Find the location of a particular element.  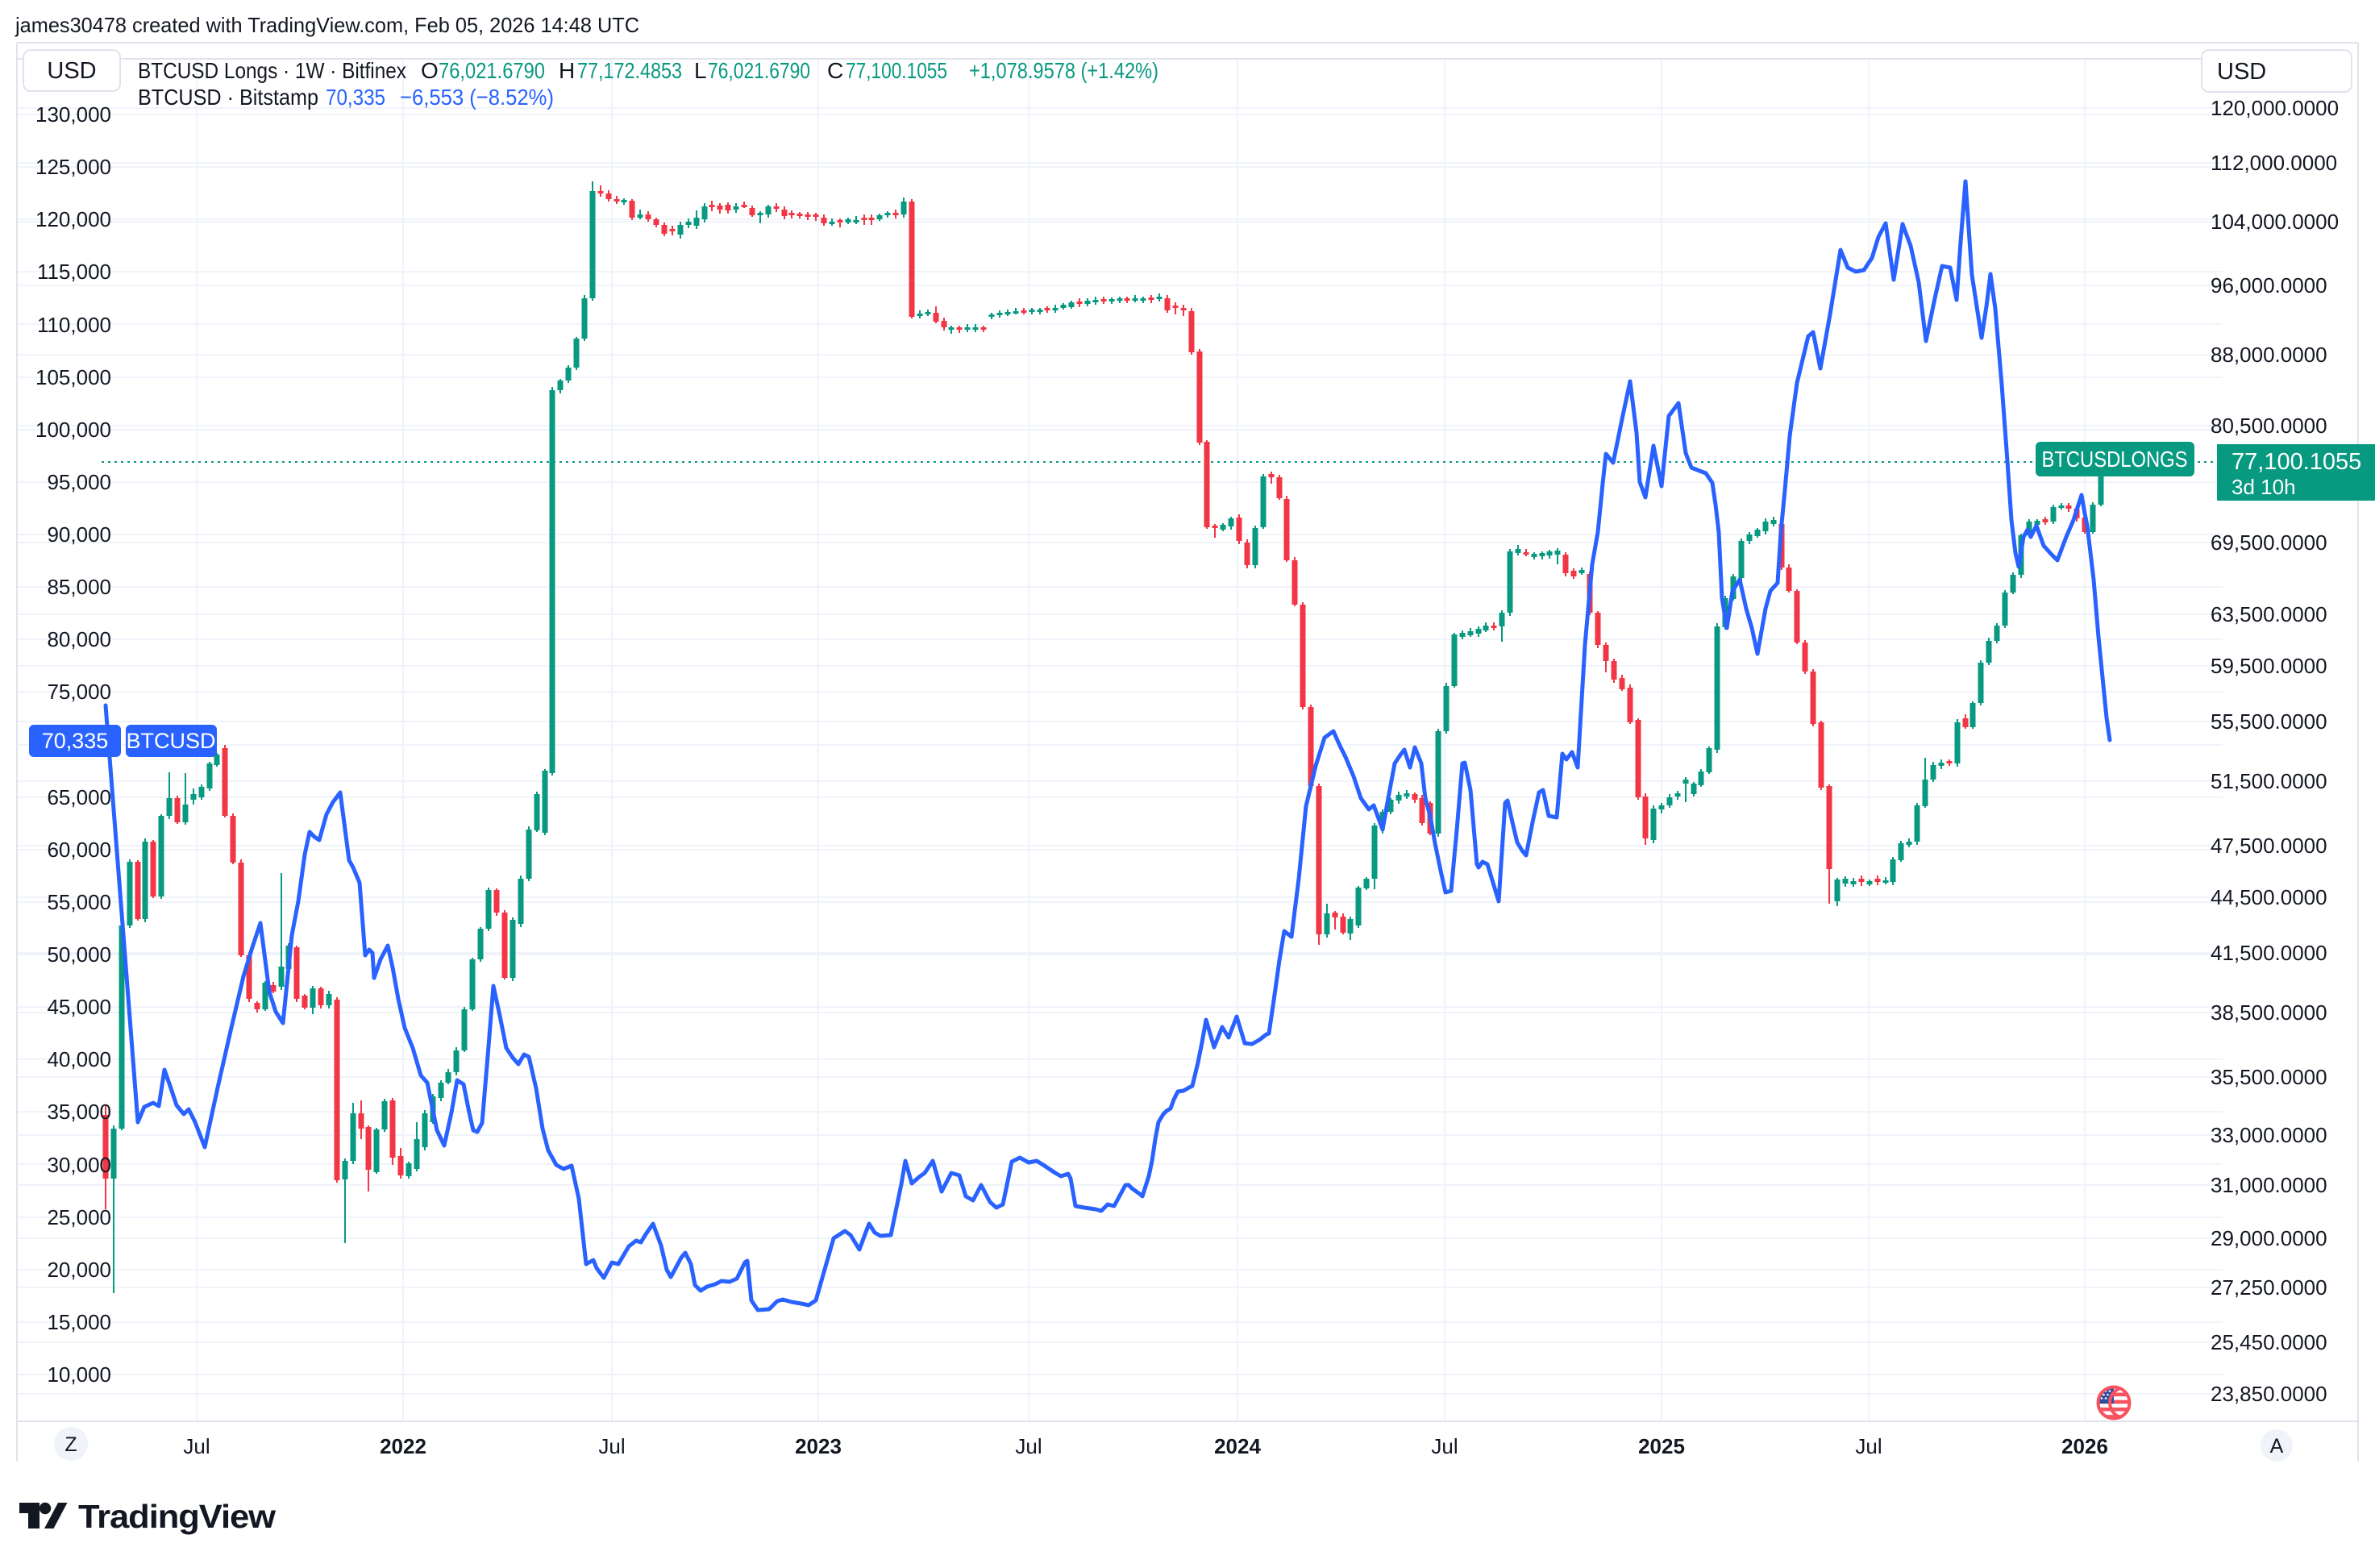

svg-text: −6,553 (−8.52%) is located at coordinates (477, 97).